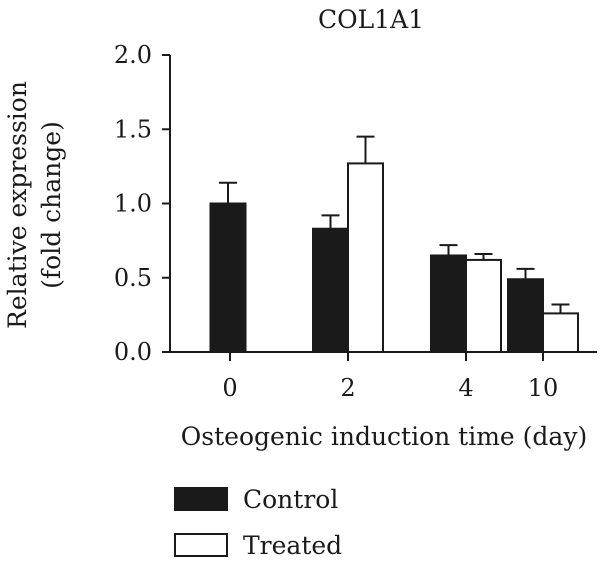 This screenshot has width=600, height=569. Describe the element at coordinates (258, 522) in the screenshot. I see `legend: Control Treated` at that location.